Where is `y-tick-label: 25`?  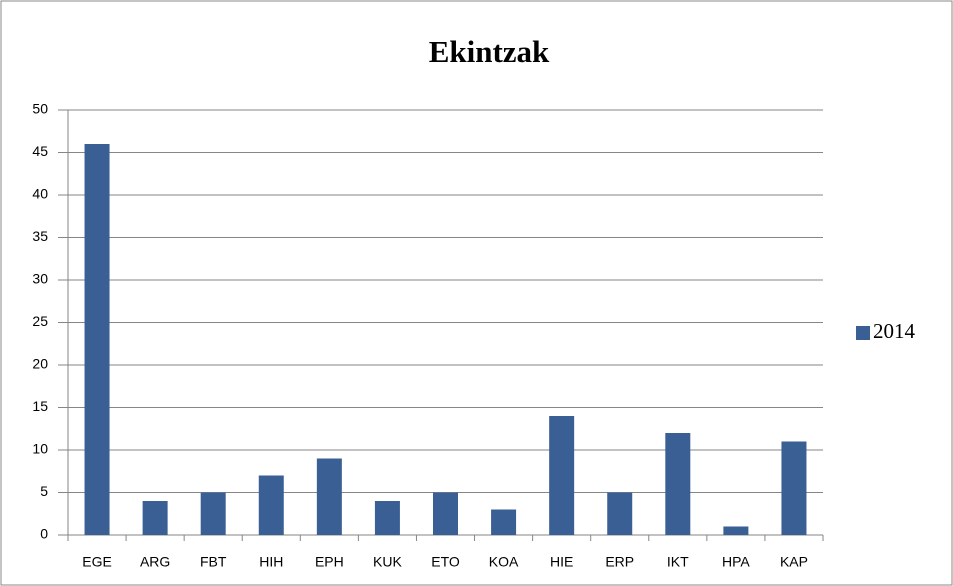 y-tick-label: 25 is located at coordinates (40, 321).